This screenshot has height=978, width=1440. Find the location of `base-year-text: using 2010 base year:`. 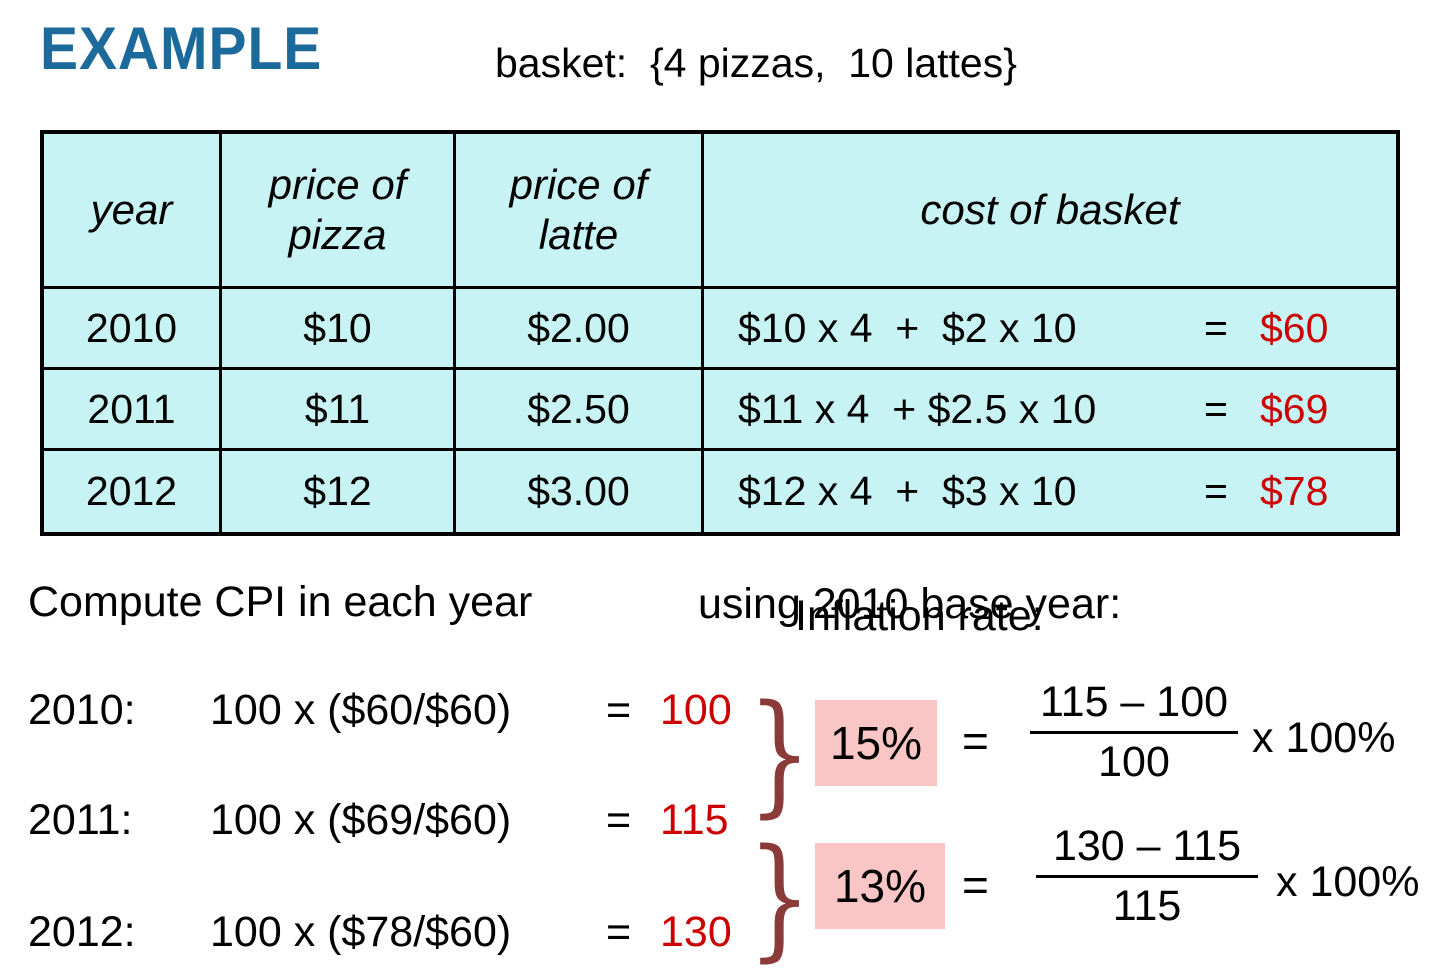

base-year-text: using 2010 base year: is located at coordinates (910, 604).